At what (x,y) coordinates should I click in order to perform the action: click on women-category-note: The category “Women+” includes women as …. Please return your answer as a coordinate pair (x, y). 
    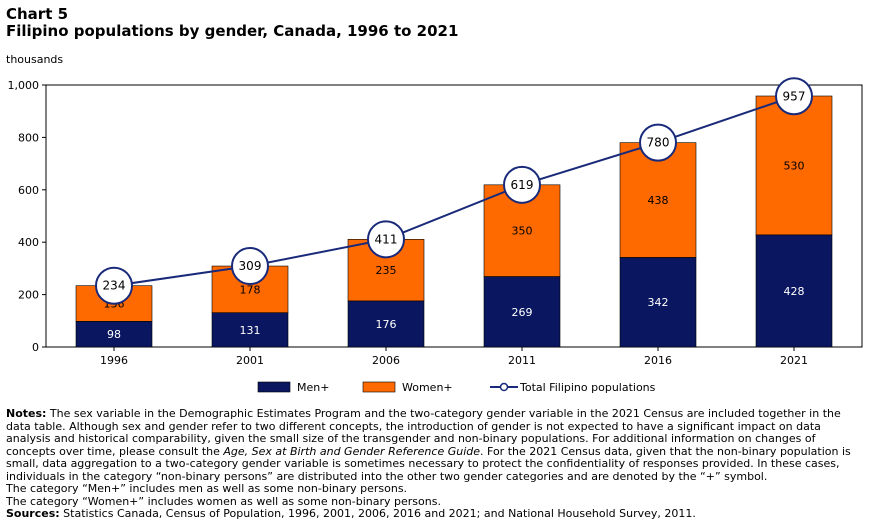
    Looking at the image, I should click on (223, 501).